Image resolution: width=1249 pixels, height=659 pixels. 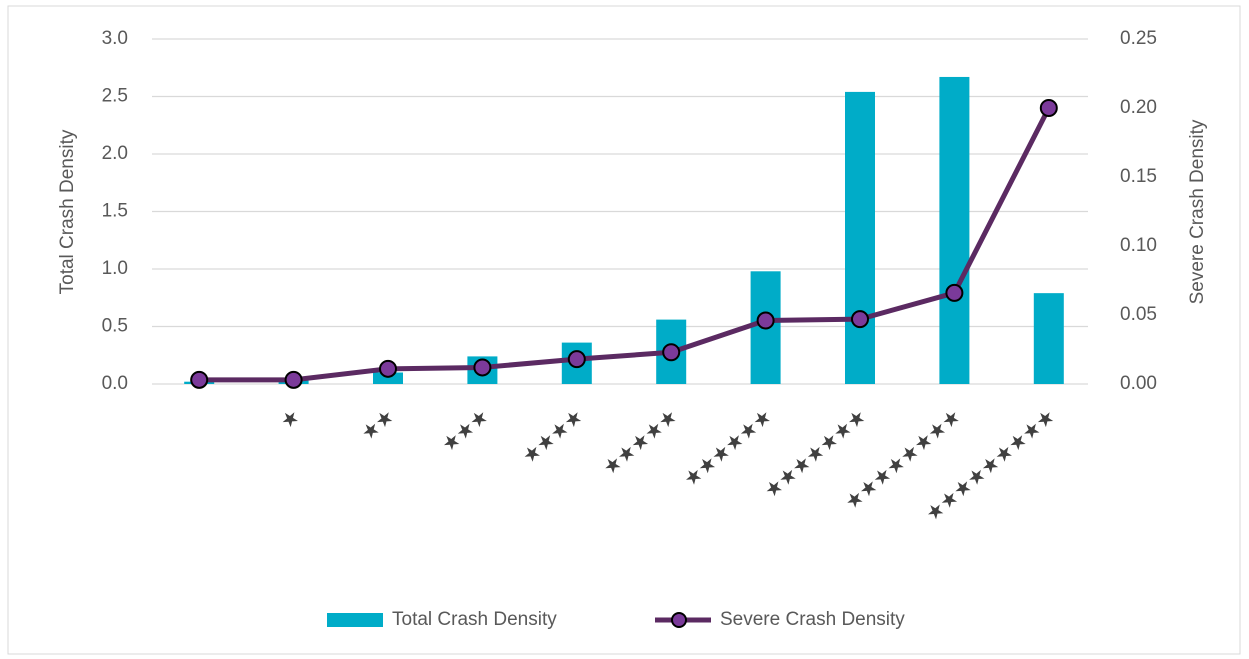 What do you see at coordinates (67, 211) in the screenshot?
I see `y-axis-title: Total Crash Density` at bounding box center [67, 211].